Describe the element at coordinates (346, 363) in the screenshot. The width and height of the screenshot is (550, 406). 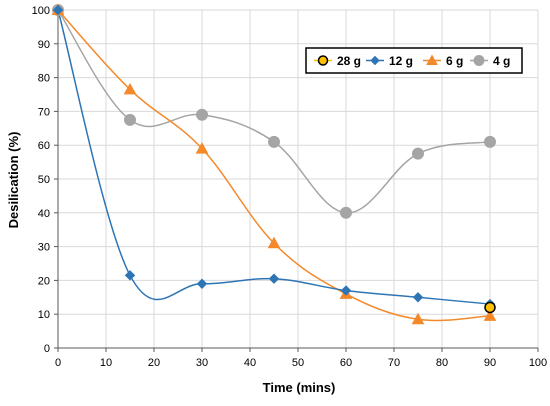
I see `x-tick-label: 60` at that location.